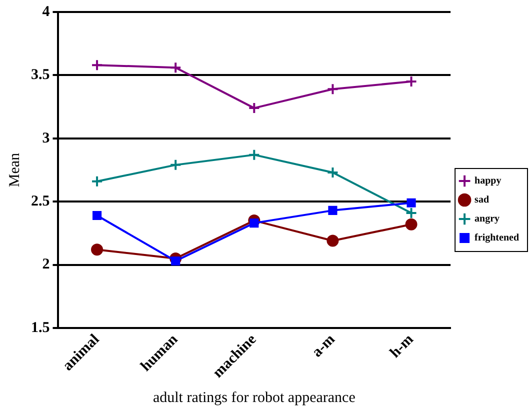 The height and width of the screenshot is (415, 531). What do you see at coordinates (402, 346) in the screenshot?
I see `x-tick-label: h-m` at bounding box center [402, 346].